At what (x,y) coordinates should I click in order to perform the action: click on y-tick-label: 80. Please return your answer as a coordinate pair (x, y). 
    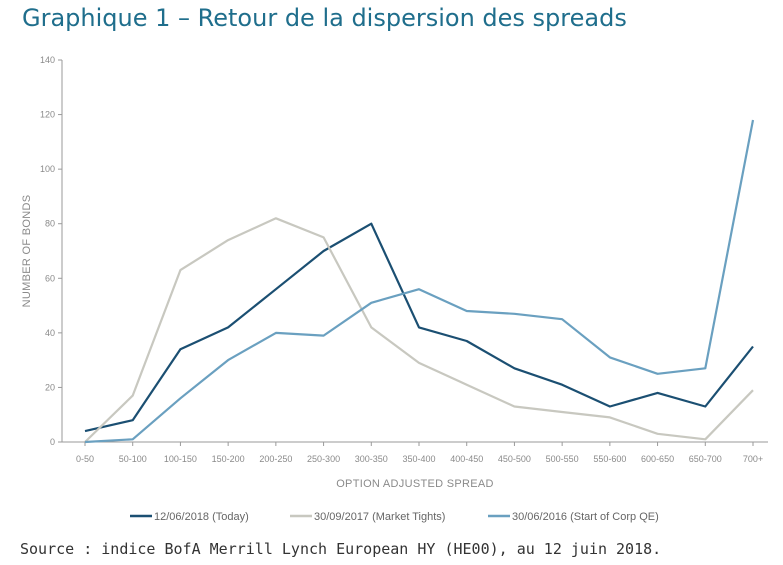
    Looking at the image, I should click on (50, 224).